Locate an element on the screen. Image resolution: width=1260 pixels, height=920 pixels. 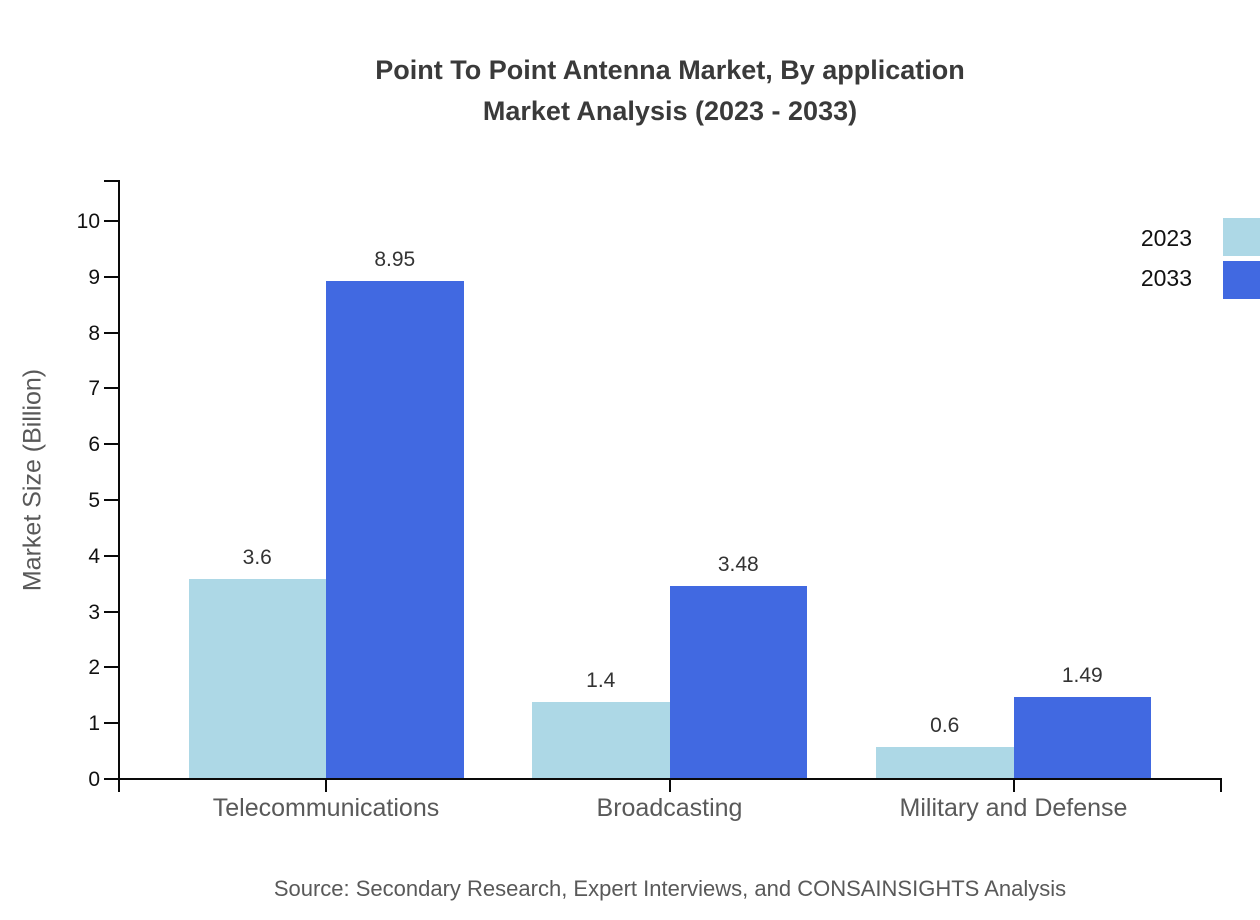
y-axis-tick-label: 2 is located at coordinates (94, 668).